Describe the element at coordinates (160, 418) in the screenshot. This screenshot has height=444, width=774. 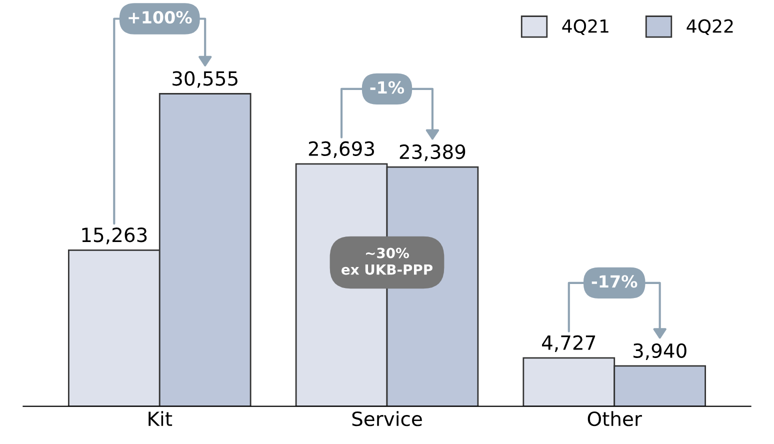
I see `x-tick-label: Kit` at that location.